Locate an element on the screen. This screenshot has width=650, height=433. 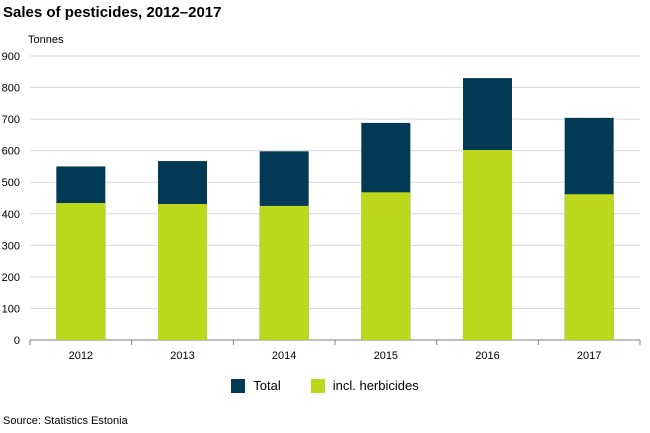
legend-swatch-total is located at coordinates (238, 385).